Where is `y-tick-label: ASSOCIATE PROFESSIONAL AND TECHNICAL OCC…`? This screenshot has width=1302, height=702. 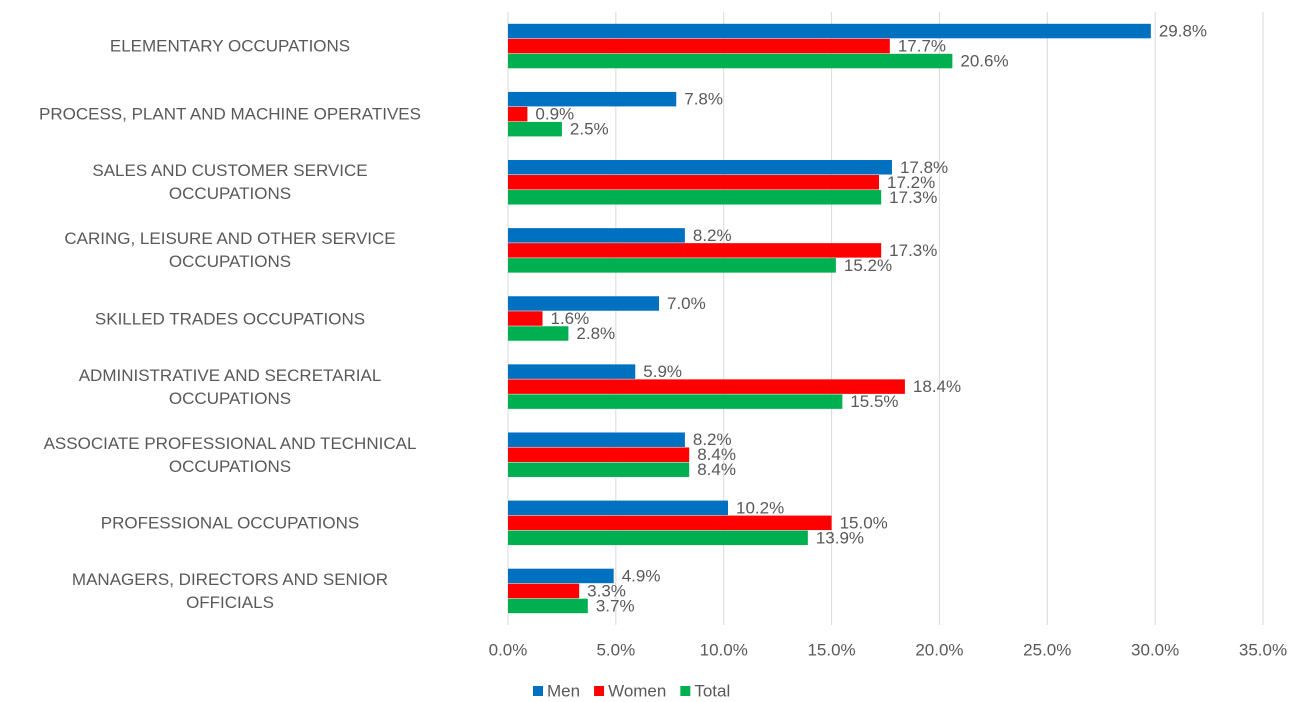
y-tick-label: ASSOCIATE PROFESSIONAL AND TECHNICAL OCC… is located at coordinates (230, 454).